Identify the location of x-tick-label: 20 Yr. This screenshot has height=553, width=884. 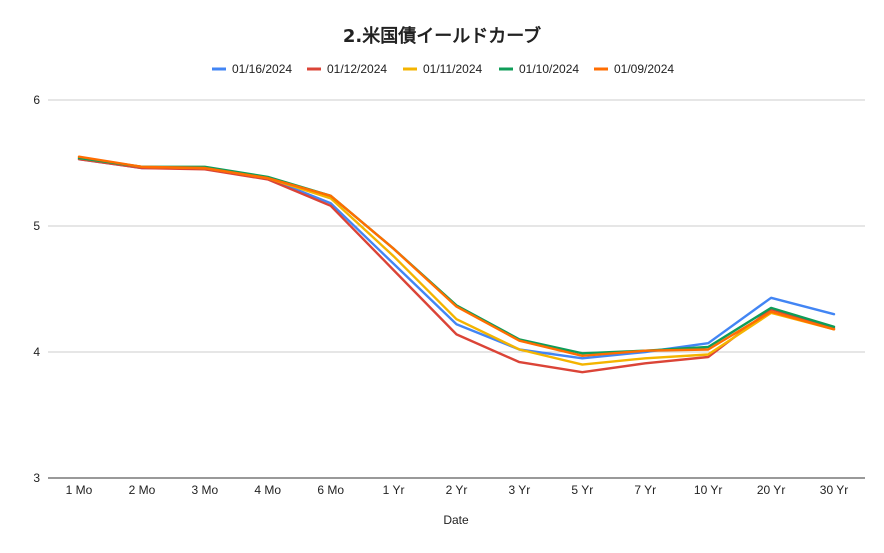
(771, 490).